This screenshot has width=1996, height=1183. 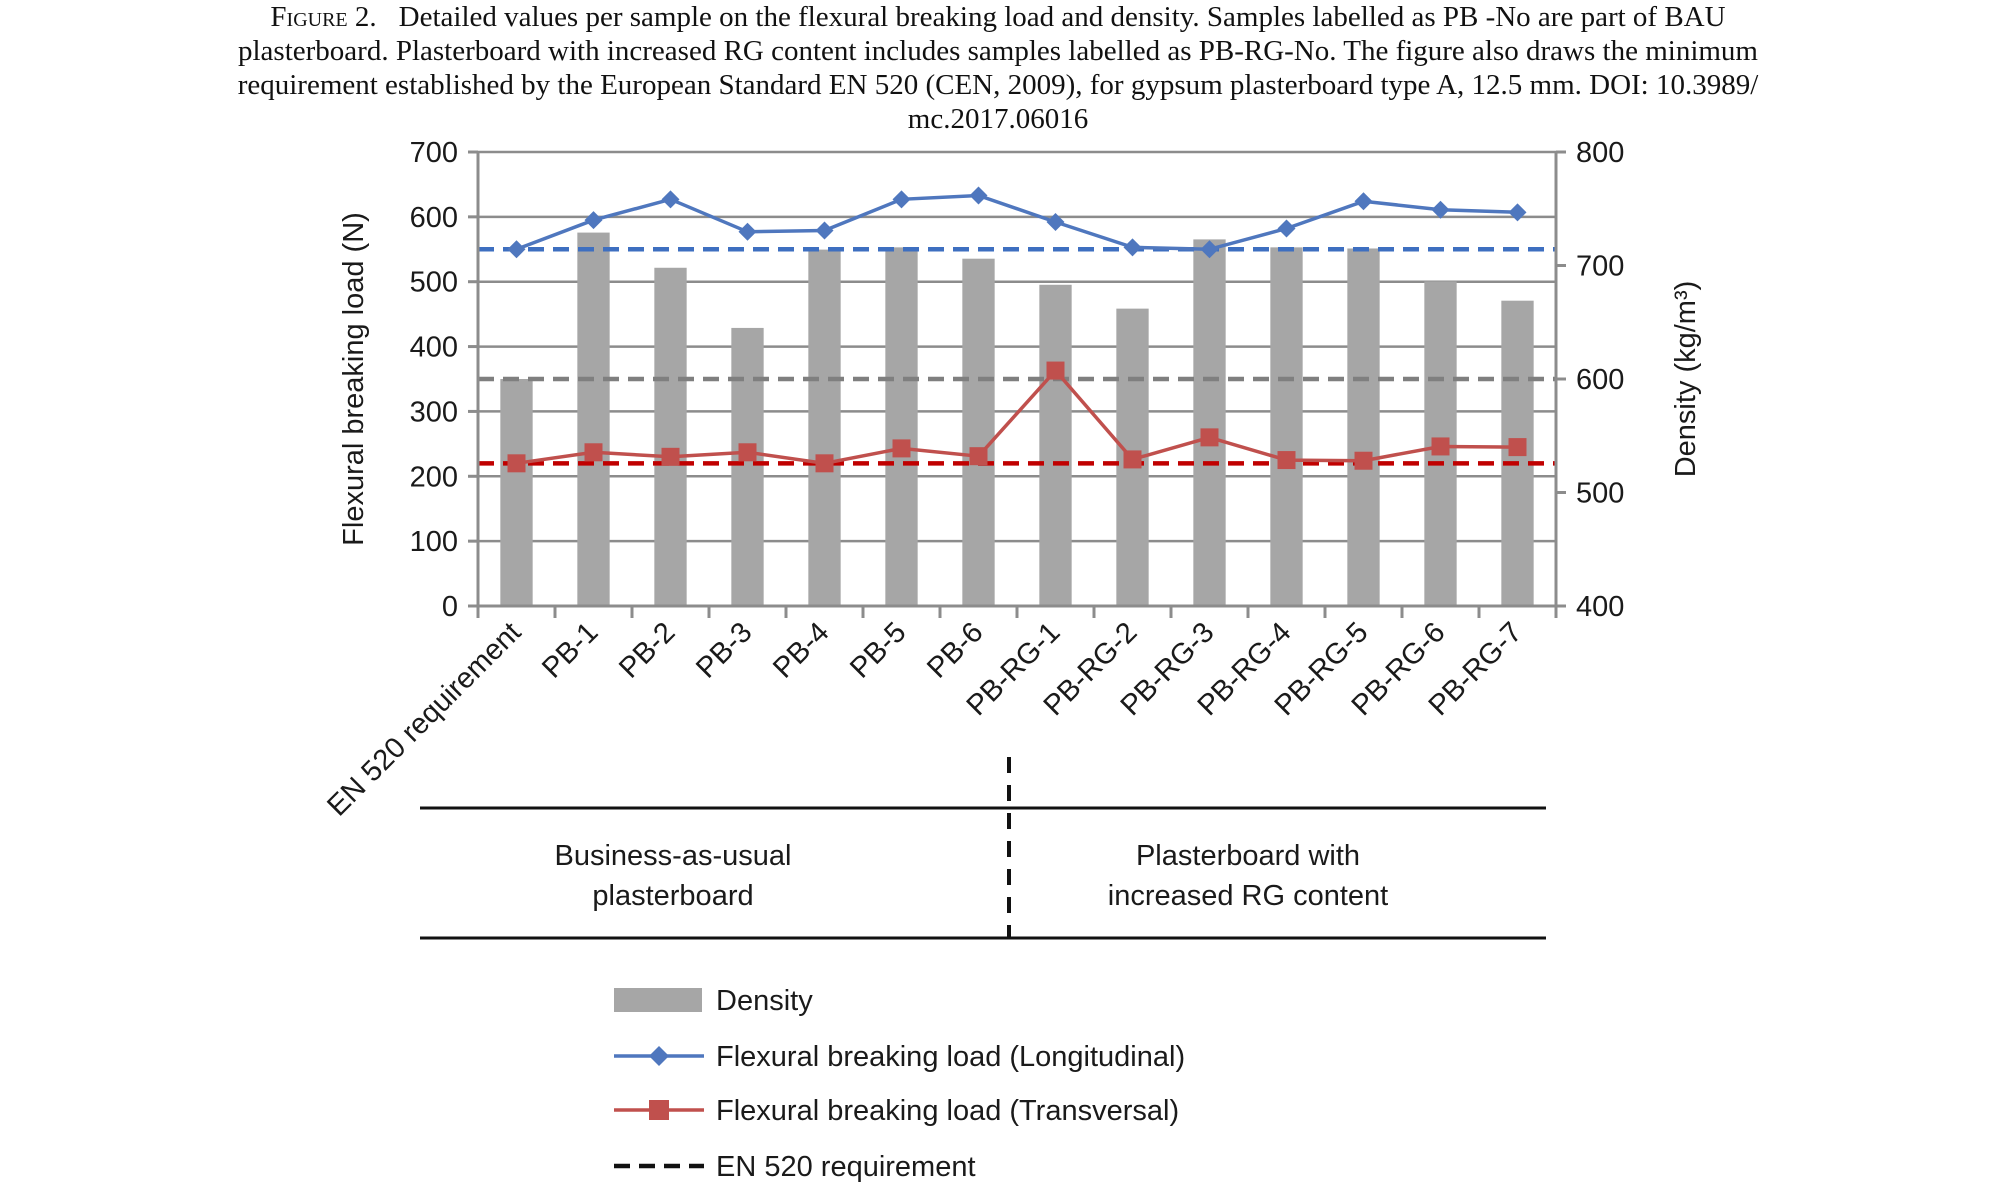 I want to click on x-tick-label: PB-4, so click(x=801, y=650).